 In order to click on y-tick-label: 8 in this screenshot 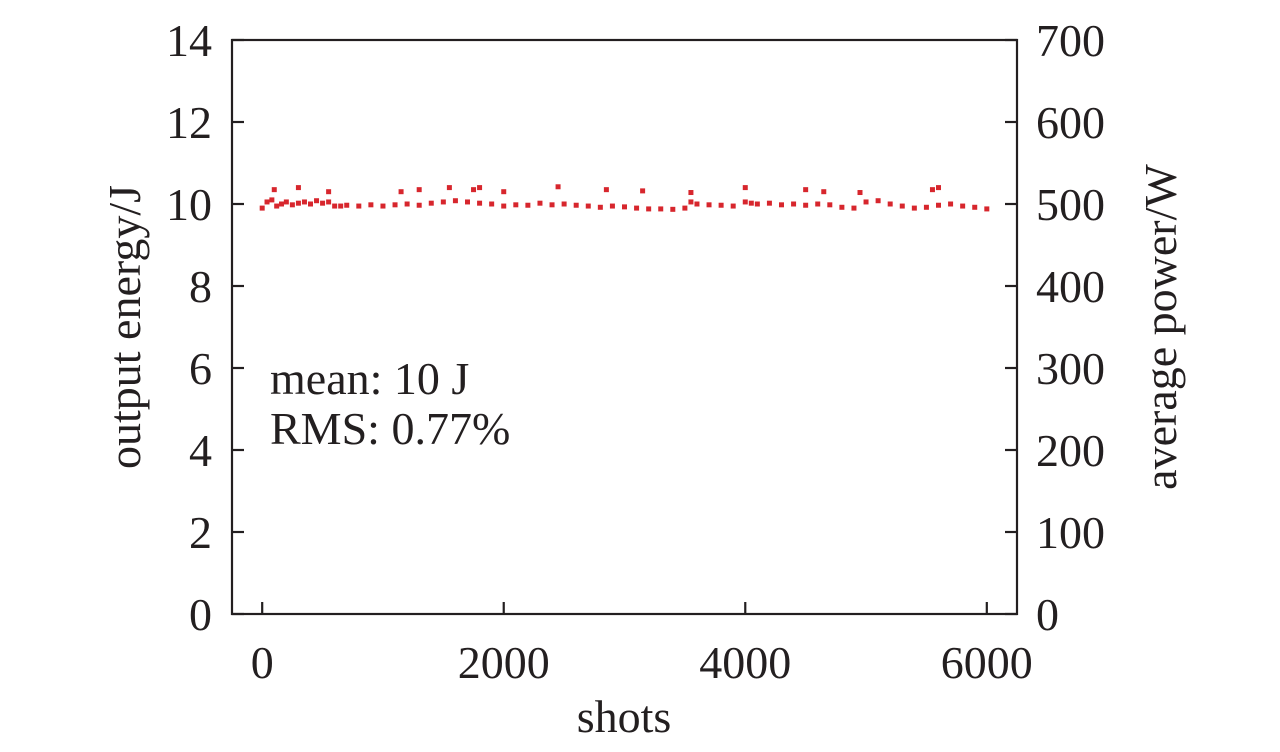, I will do `click(200, 286)`.